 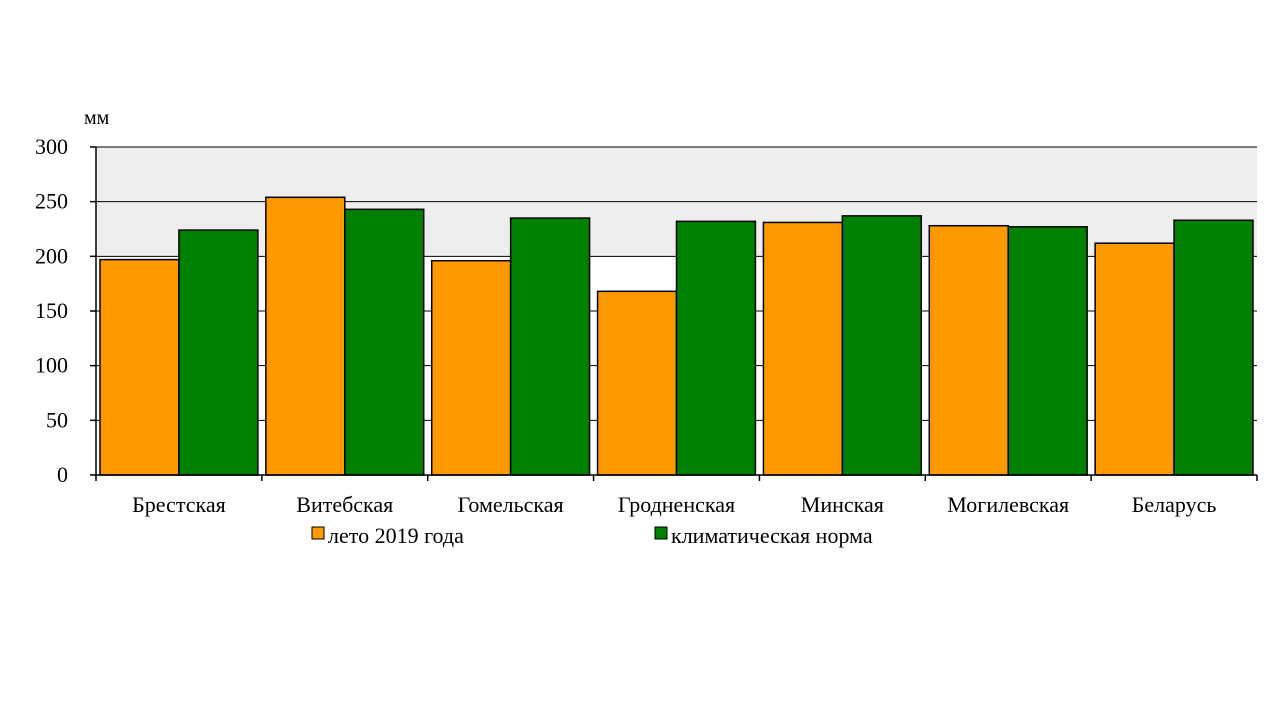 What do you see at coordinates (51, 201) in the screenshot?
I see `y-tick-label: 250` at bounding box center [51, 201].